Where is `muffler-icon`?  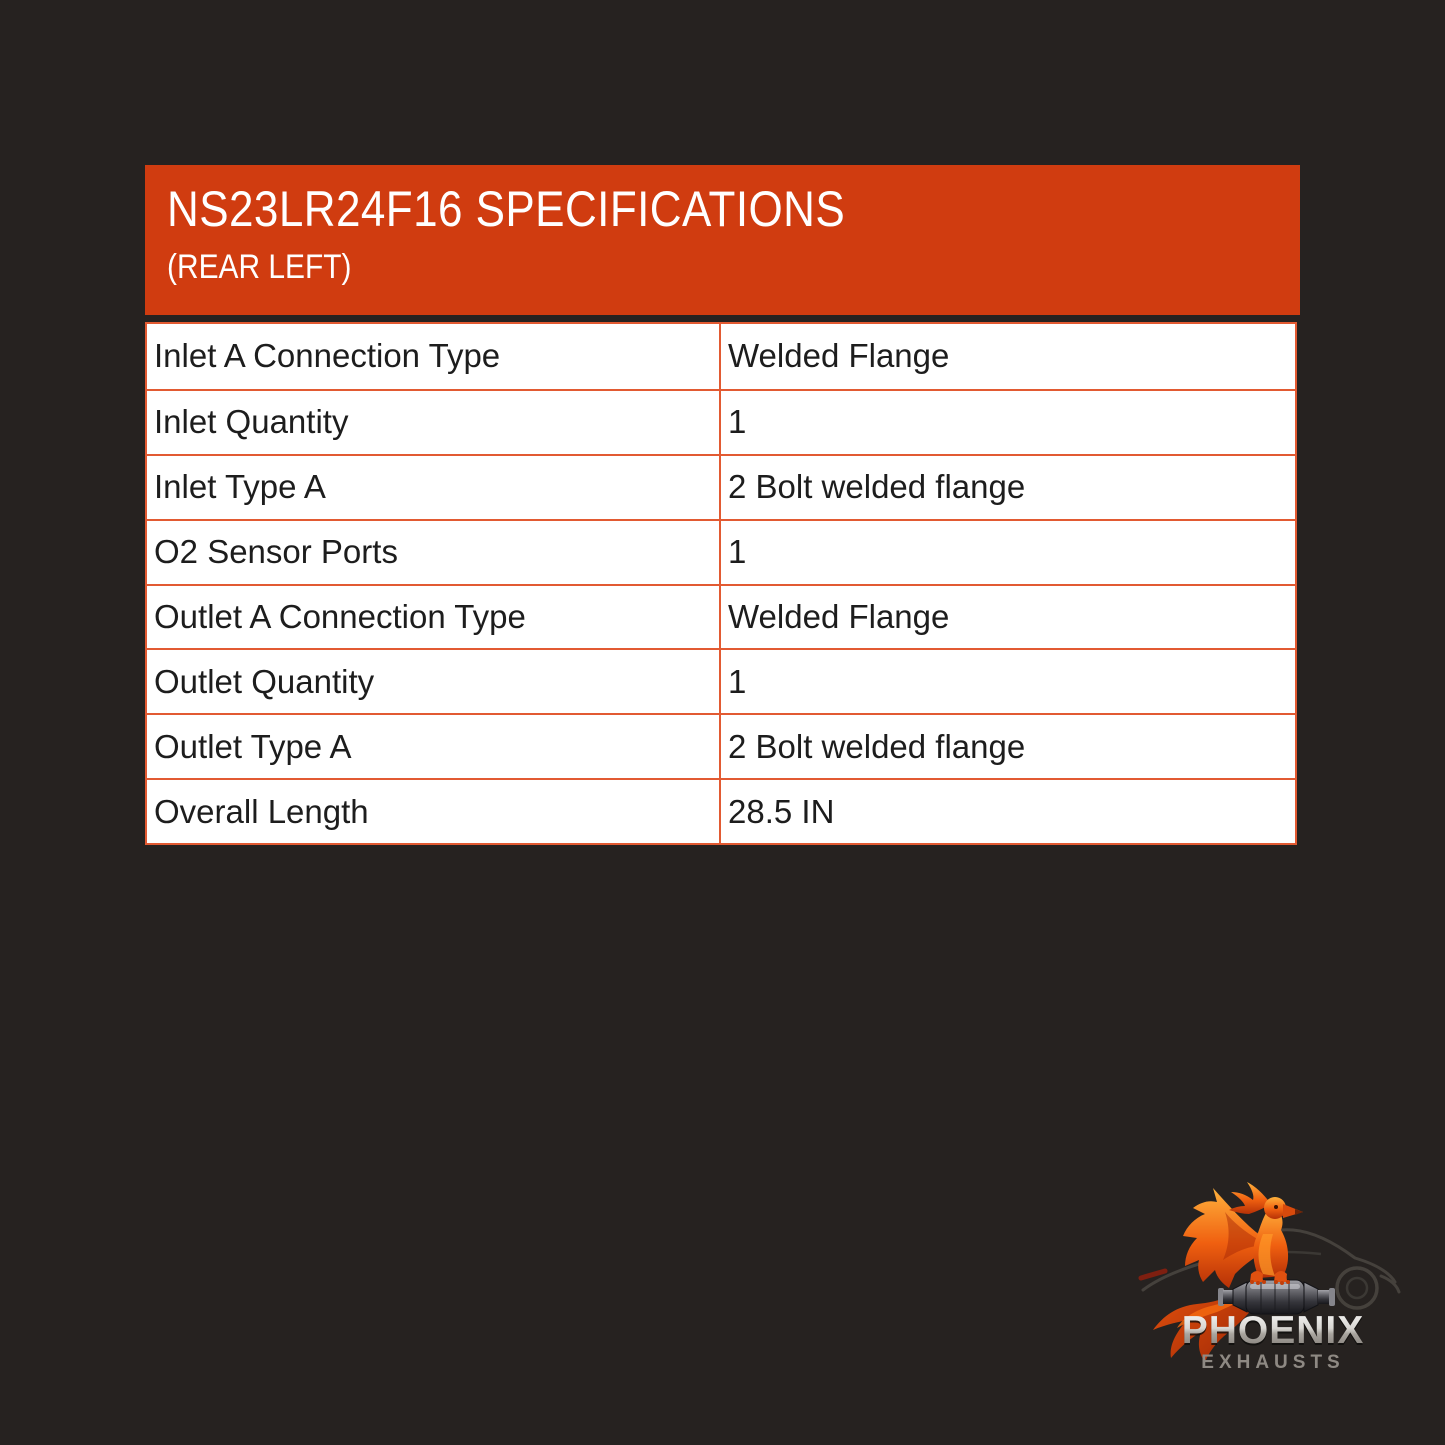 muffler-icon is located at coordinates (1276, 1297).